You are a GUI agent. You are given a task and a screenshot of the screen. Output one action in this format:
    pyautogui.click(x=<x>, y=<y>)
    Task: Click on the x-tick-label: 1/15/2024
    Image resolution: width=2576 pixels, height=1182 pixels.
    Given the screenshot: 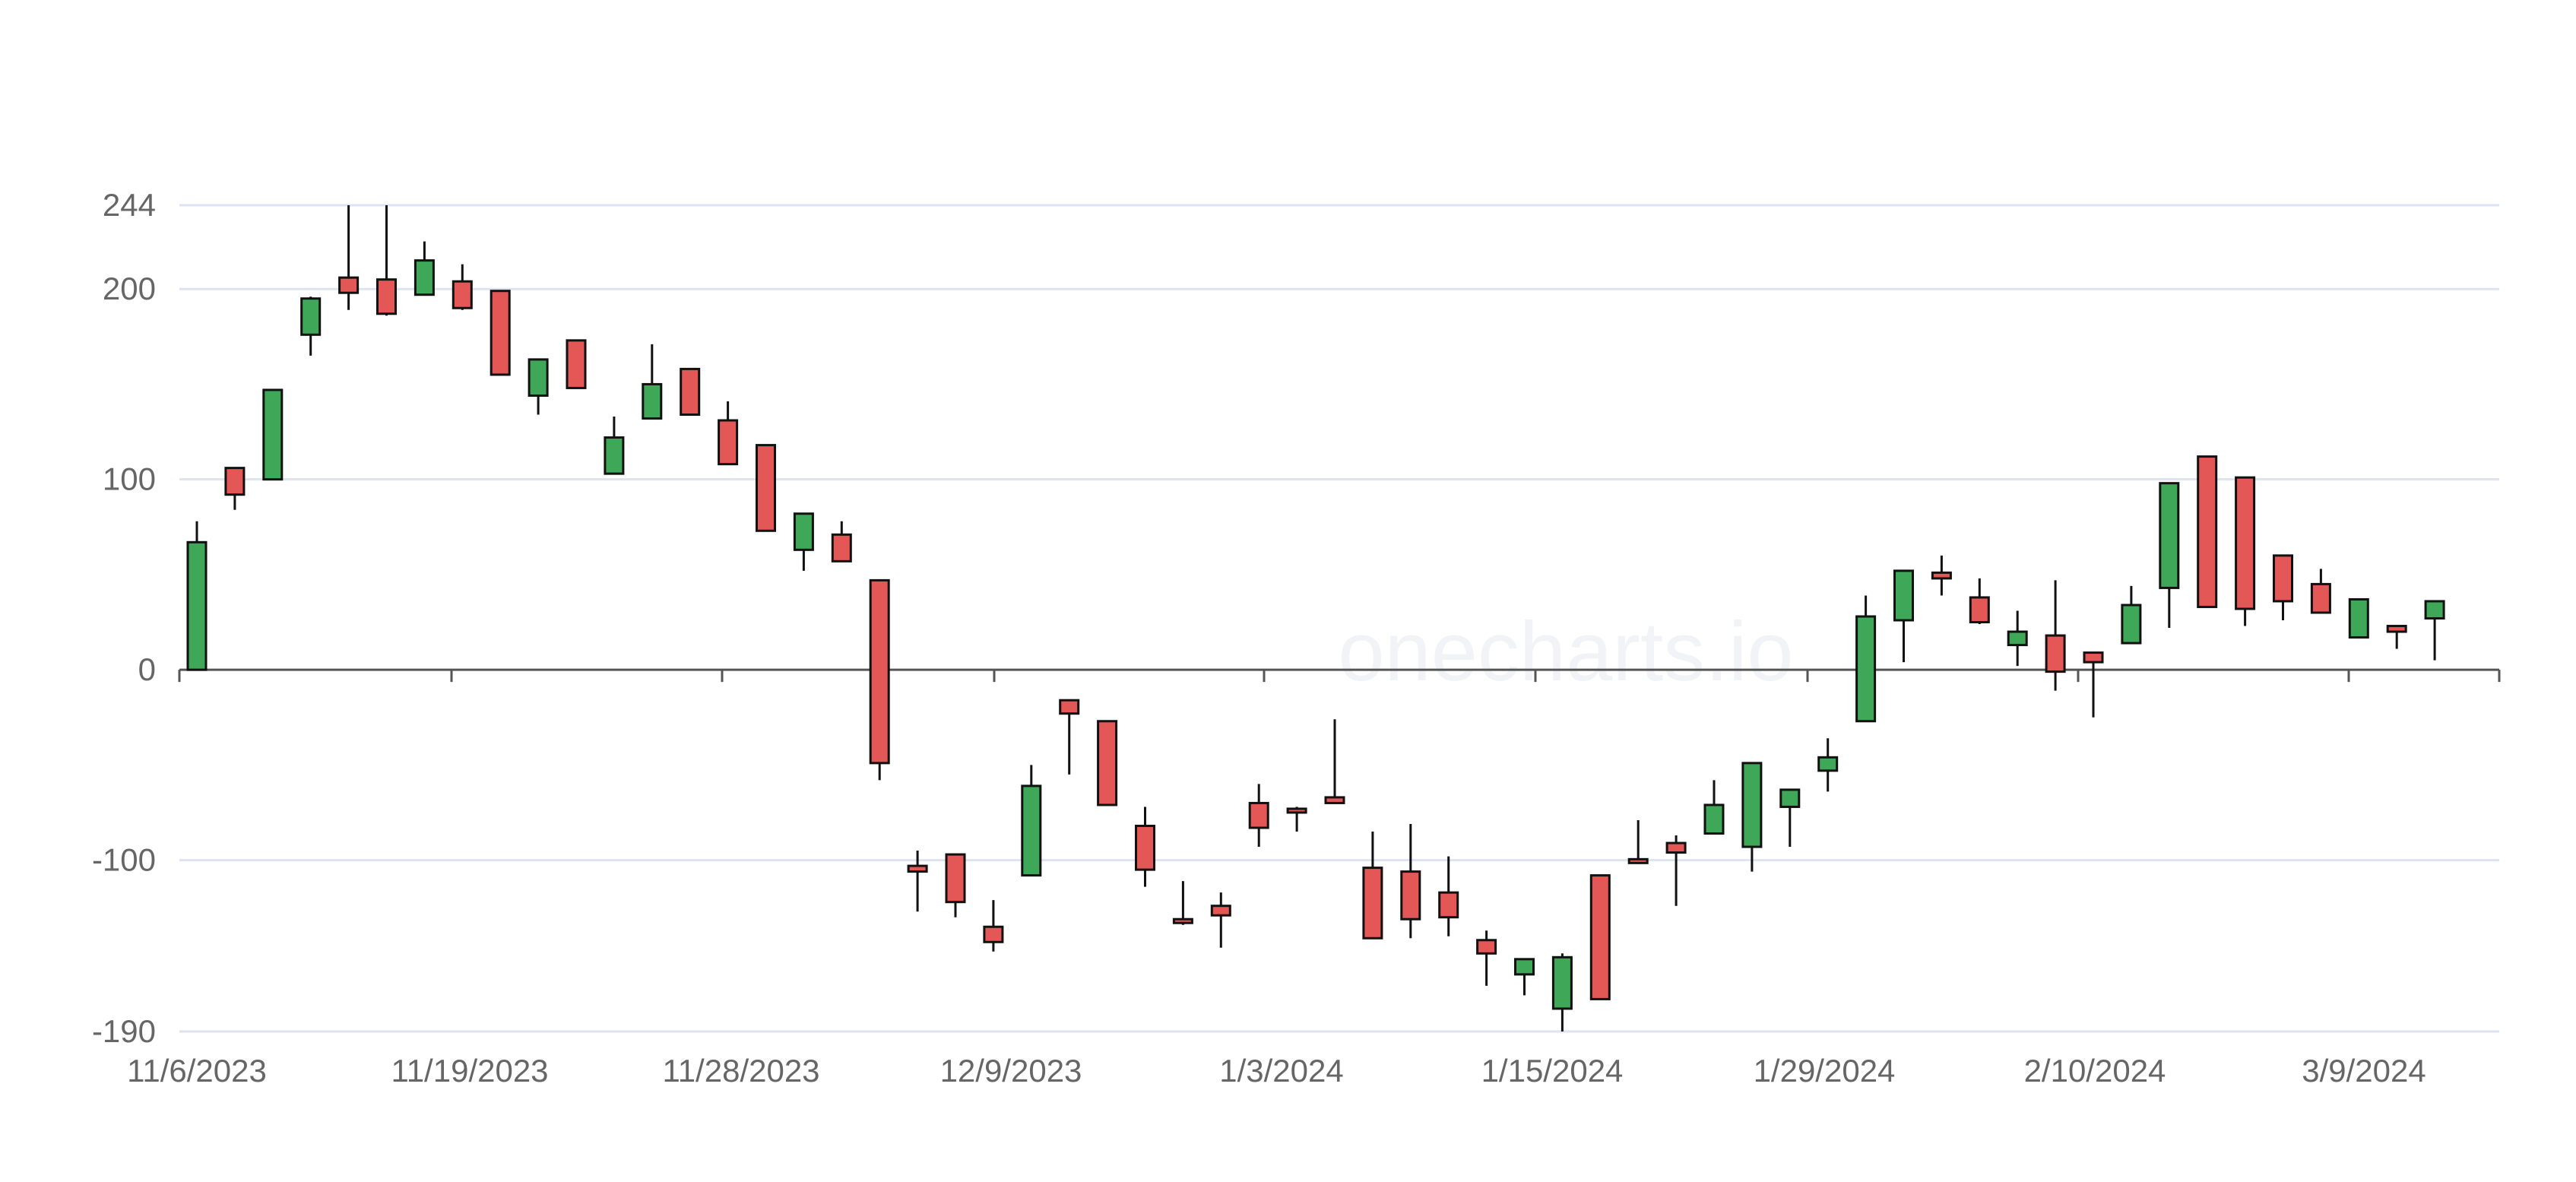 What is the action you would take?
    pyautogui.click(x=1552, y=1071)
    